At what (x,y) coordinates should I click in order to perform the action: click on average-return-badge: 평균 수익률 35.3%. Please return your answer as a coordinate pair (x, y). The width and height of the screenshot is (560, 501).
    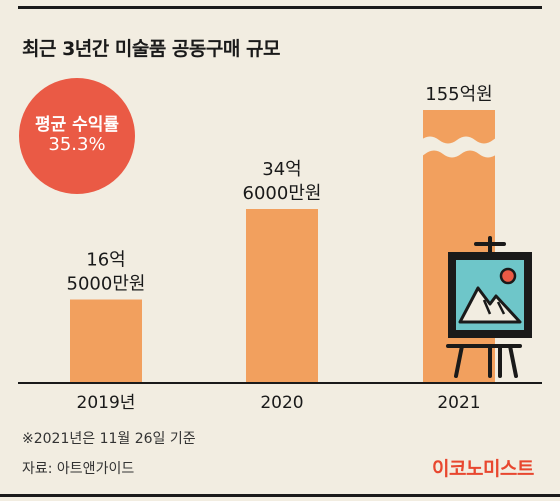
    Looking at the image, I should click on (77, 136).